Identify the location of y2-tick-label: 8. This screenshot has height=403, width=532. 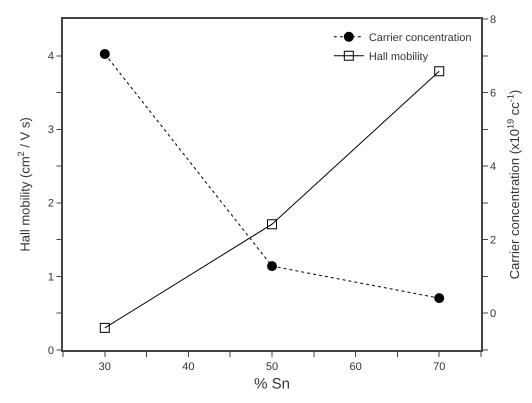
(493, 20).